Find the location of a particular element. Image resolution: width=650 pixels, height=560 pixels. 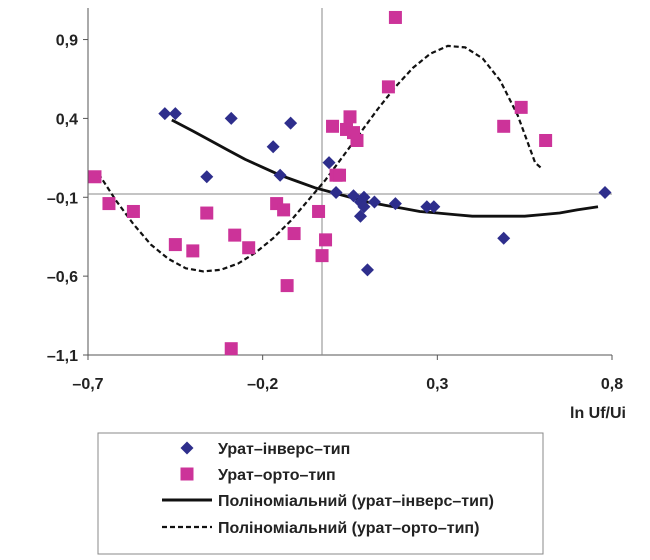

legend-label: Урат–орто–тип is located at coordinates (277, 475).